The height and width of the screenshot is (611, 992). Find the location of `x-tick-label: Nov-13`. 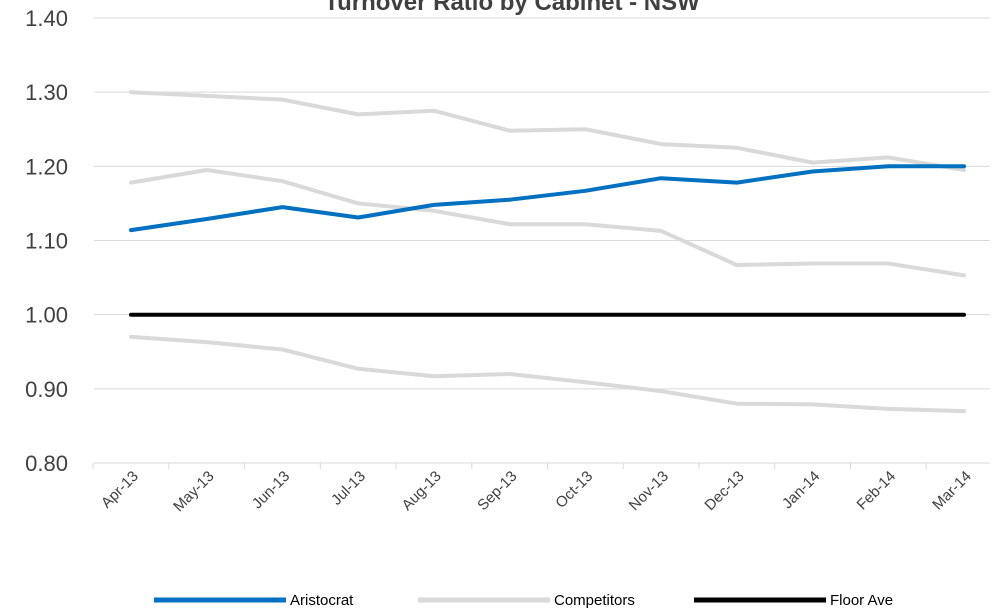

x-tick-label: Nov-13 is located at coordinates (649, 491).